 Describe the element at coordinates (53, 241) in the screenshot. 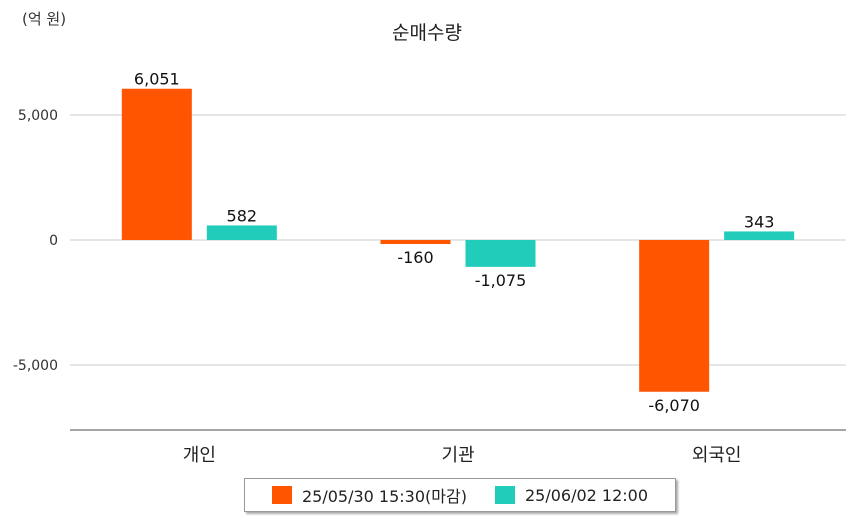

I see `y-tick-label-1: 0` at that location.